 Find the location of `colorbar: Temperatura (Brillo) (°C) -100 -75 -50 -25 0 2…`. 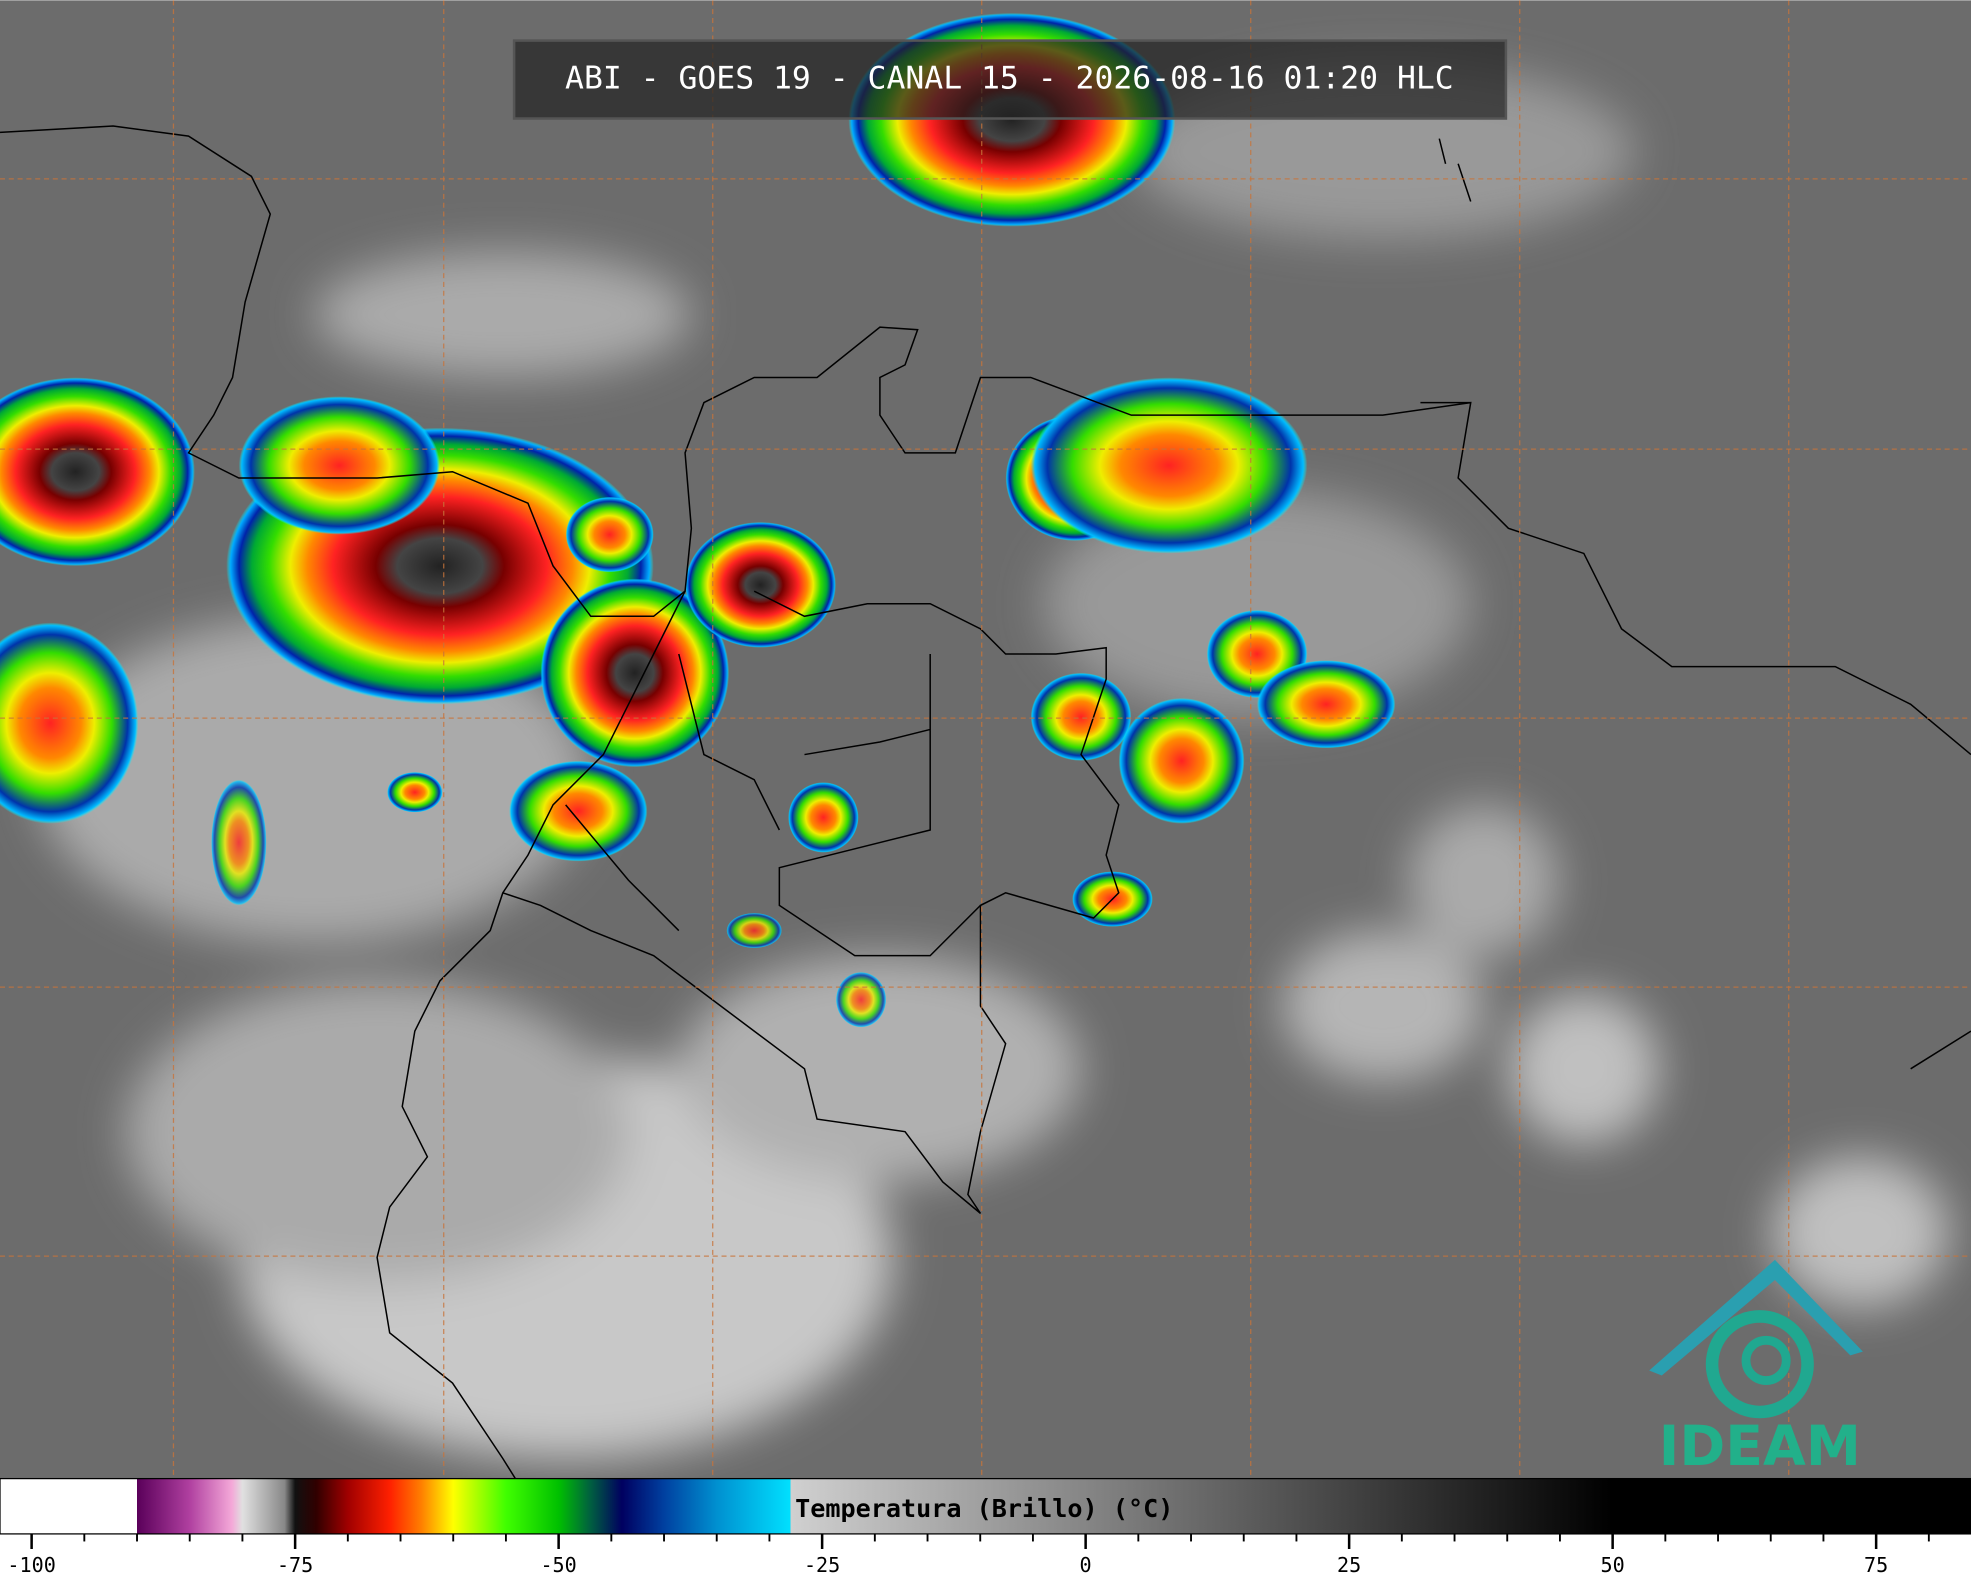

colorbar: Temperatura (Brillo) (°C) -100 -75 -50 -25 0 2… is located at coordinates (985, 1527).